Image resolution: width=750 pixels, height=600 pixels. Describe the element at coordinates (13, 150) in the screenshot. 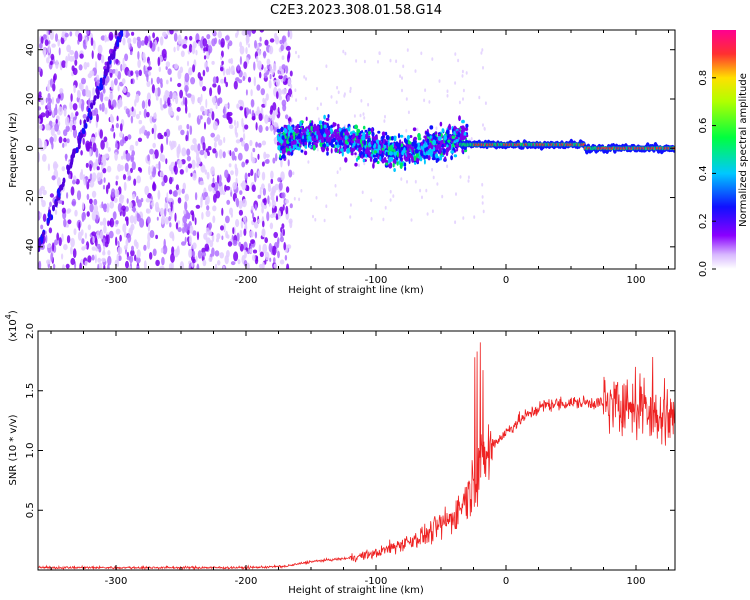

I see `spectrogram-y-label: Frequency (Hz)` at that location.